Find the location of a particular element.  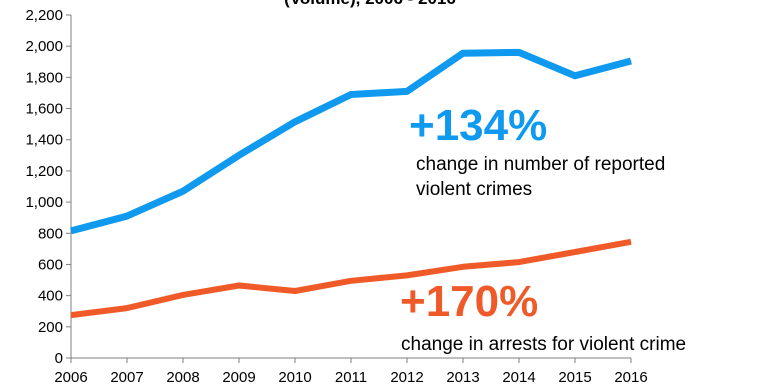

y-tick-label: 600 is located at coordinates (50, 264).